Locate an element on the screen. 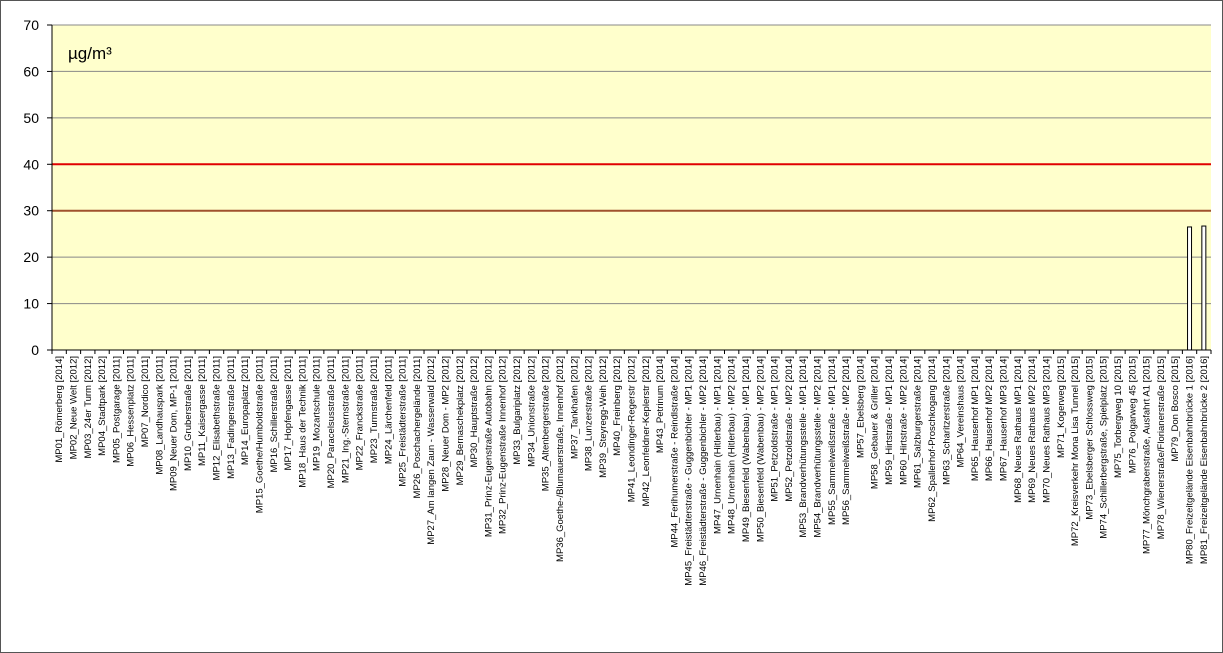  x-tick-label: MP02_Neue Welt [2012] is located at coordinates (73, 407).